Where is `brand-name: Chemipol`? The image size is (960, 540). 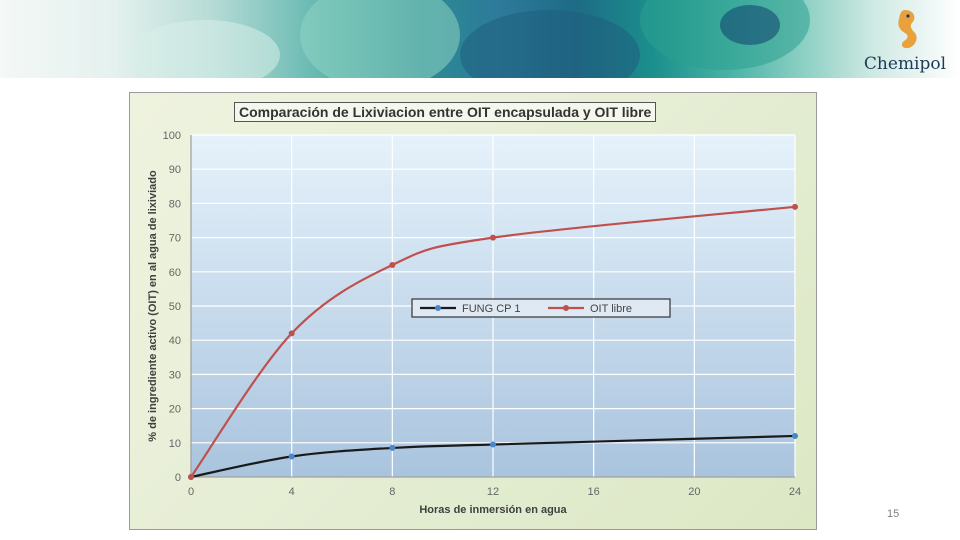 brand-name: Chemipol is located at coordinates (905, 64).